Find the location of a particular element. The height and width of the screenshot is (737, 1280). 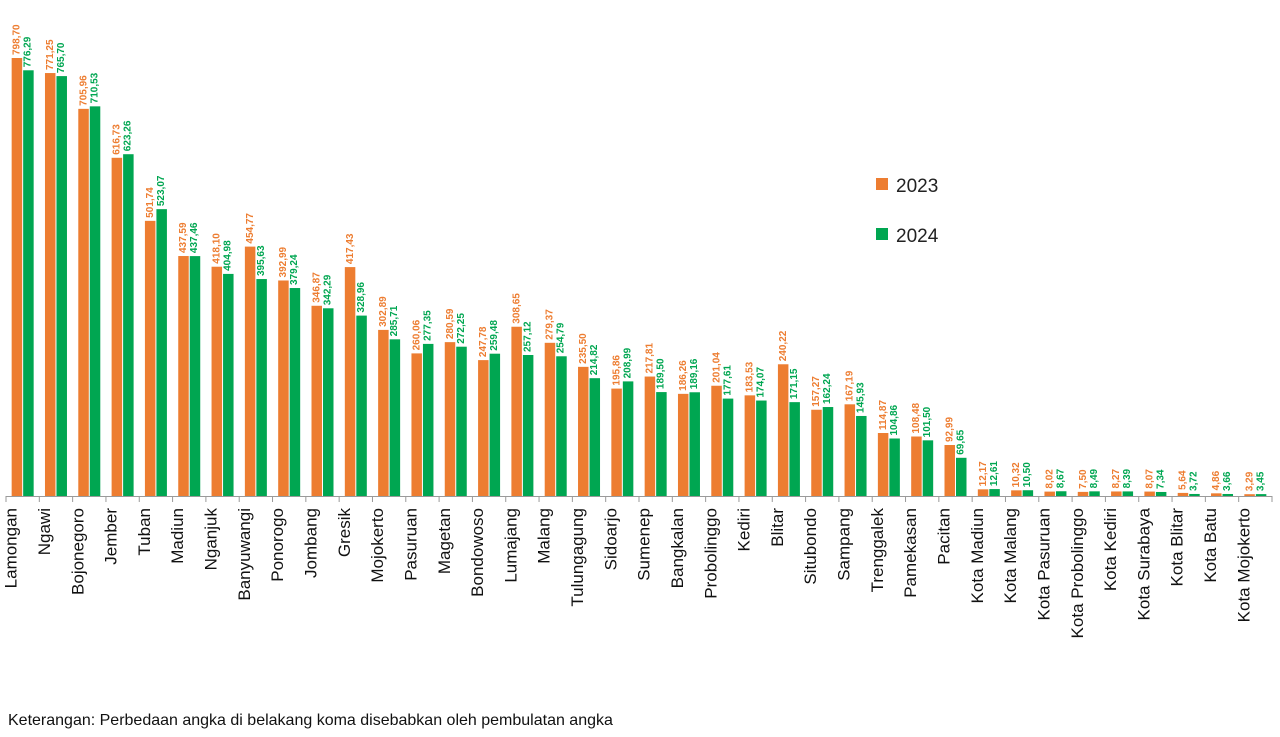

category-label-mojokerto: Mojokerto is located at coordinates (377, 545).